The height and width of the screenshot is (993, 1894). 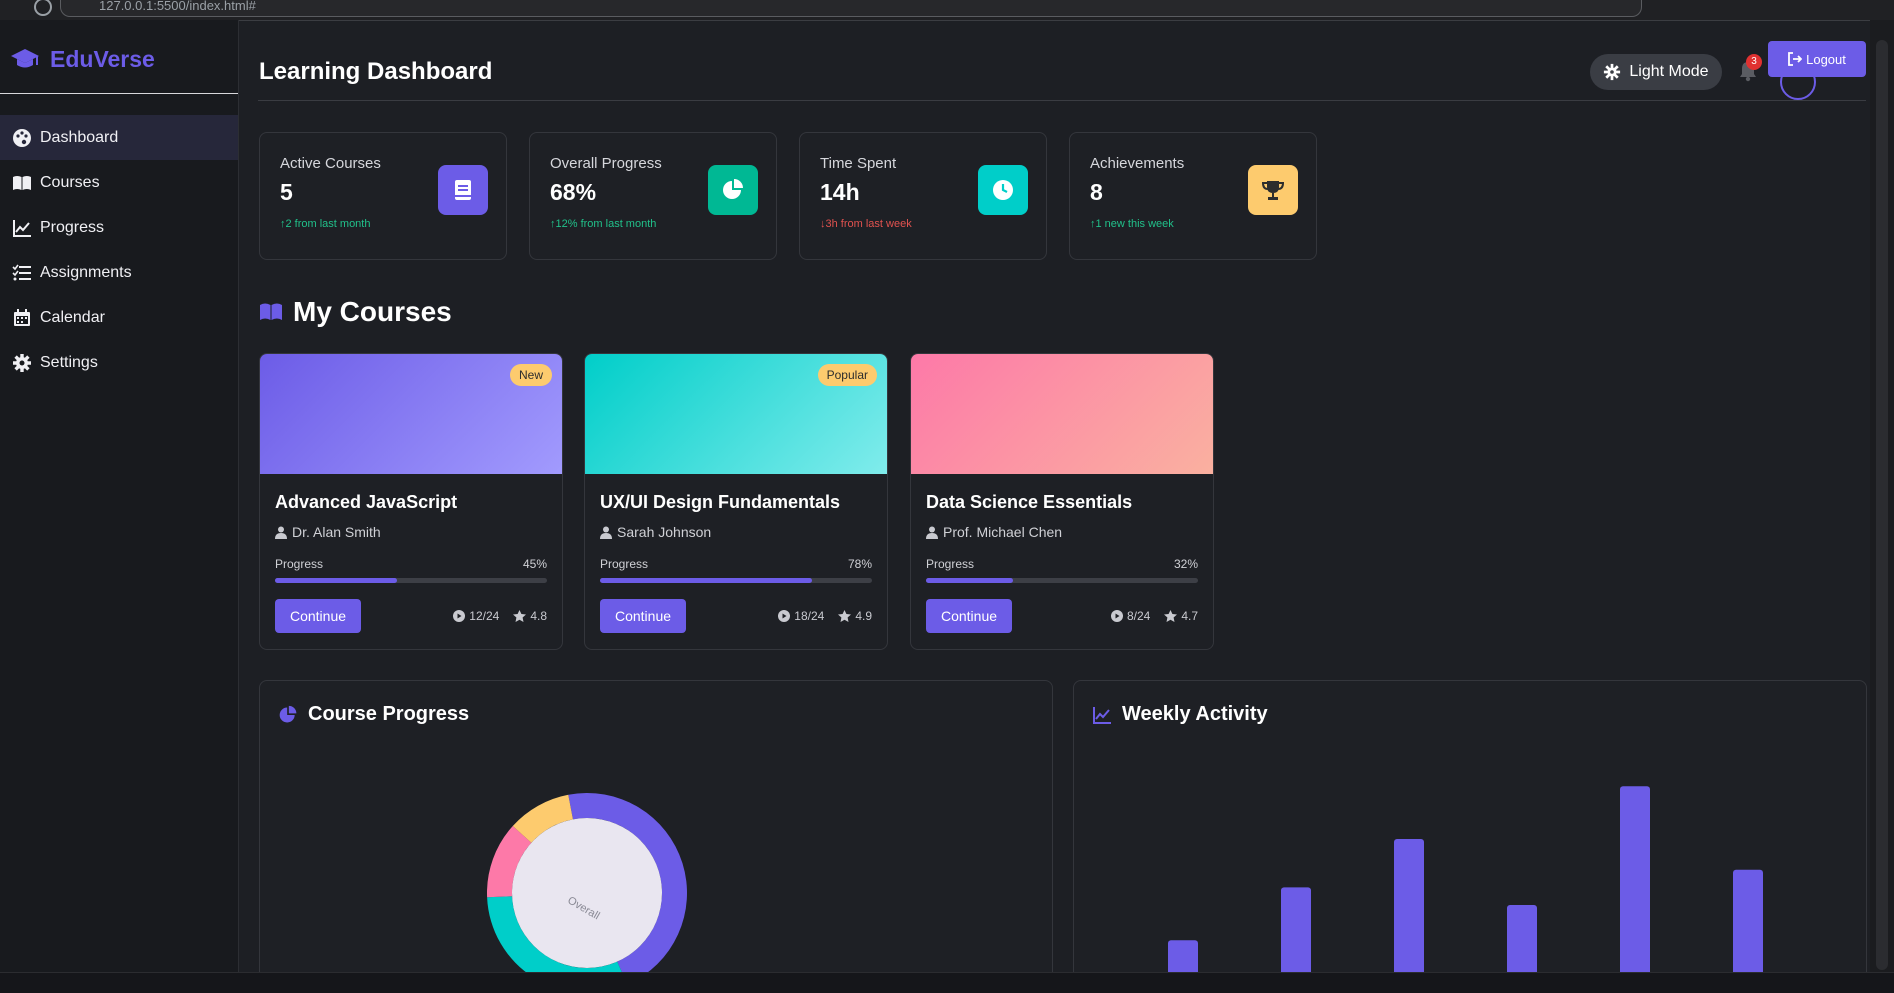 I want to click on course-meta: 8/24 4.7, so click(x=1154, y=616).